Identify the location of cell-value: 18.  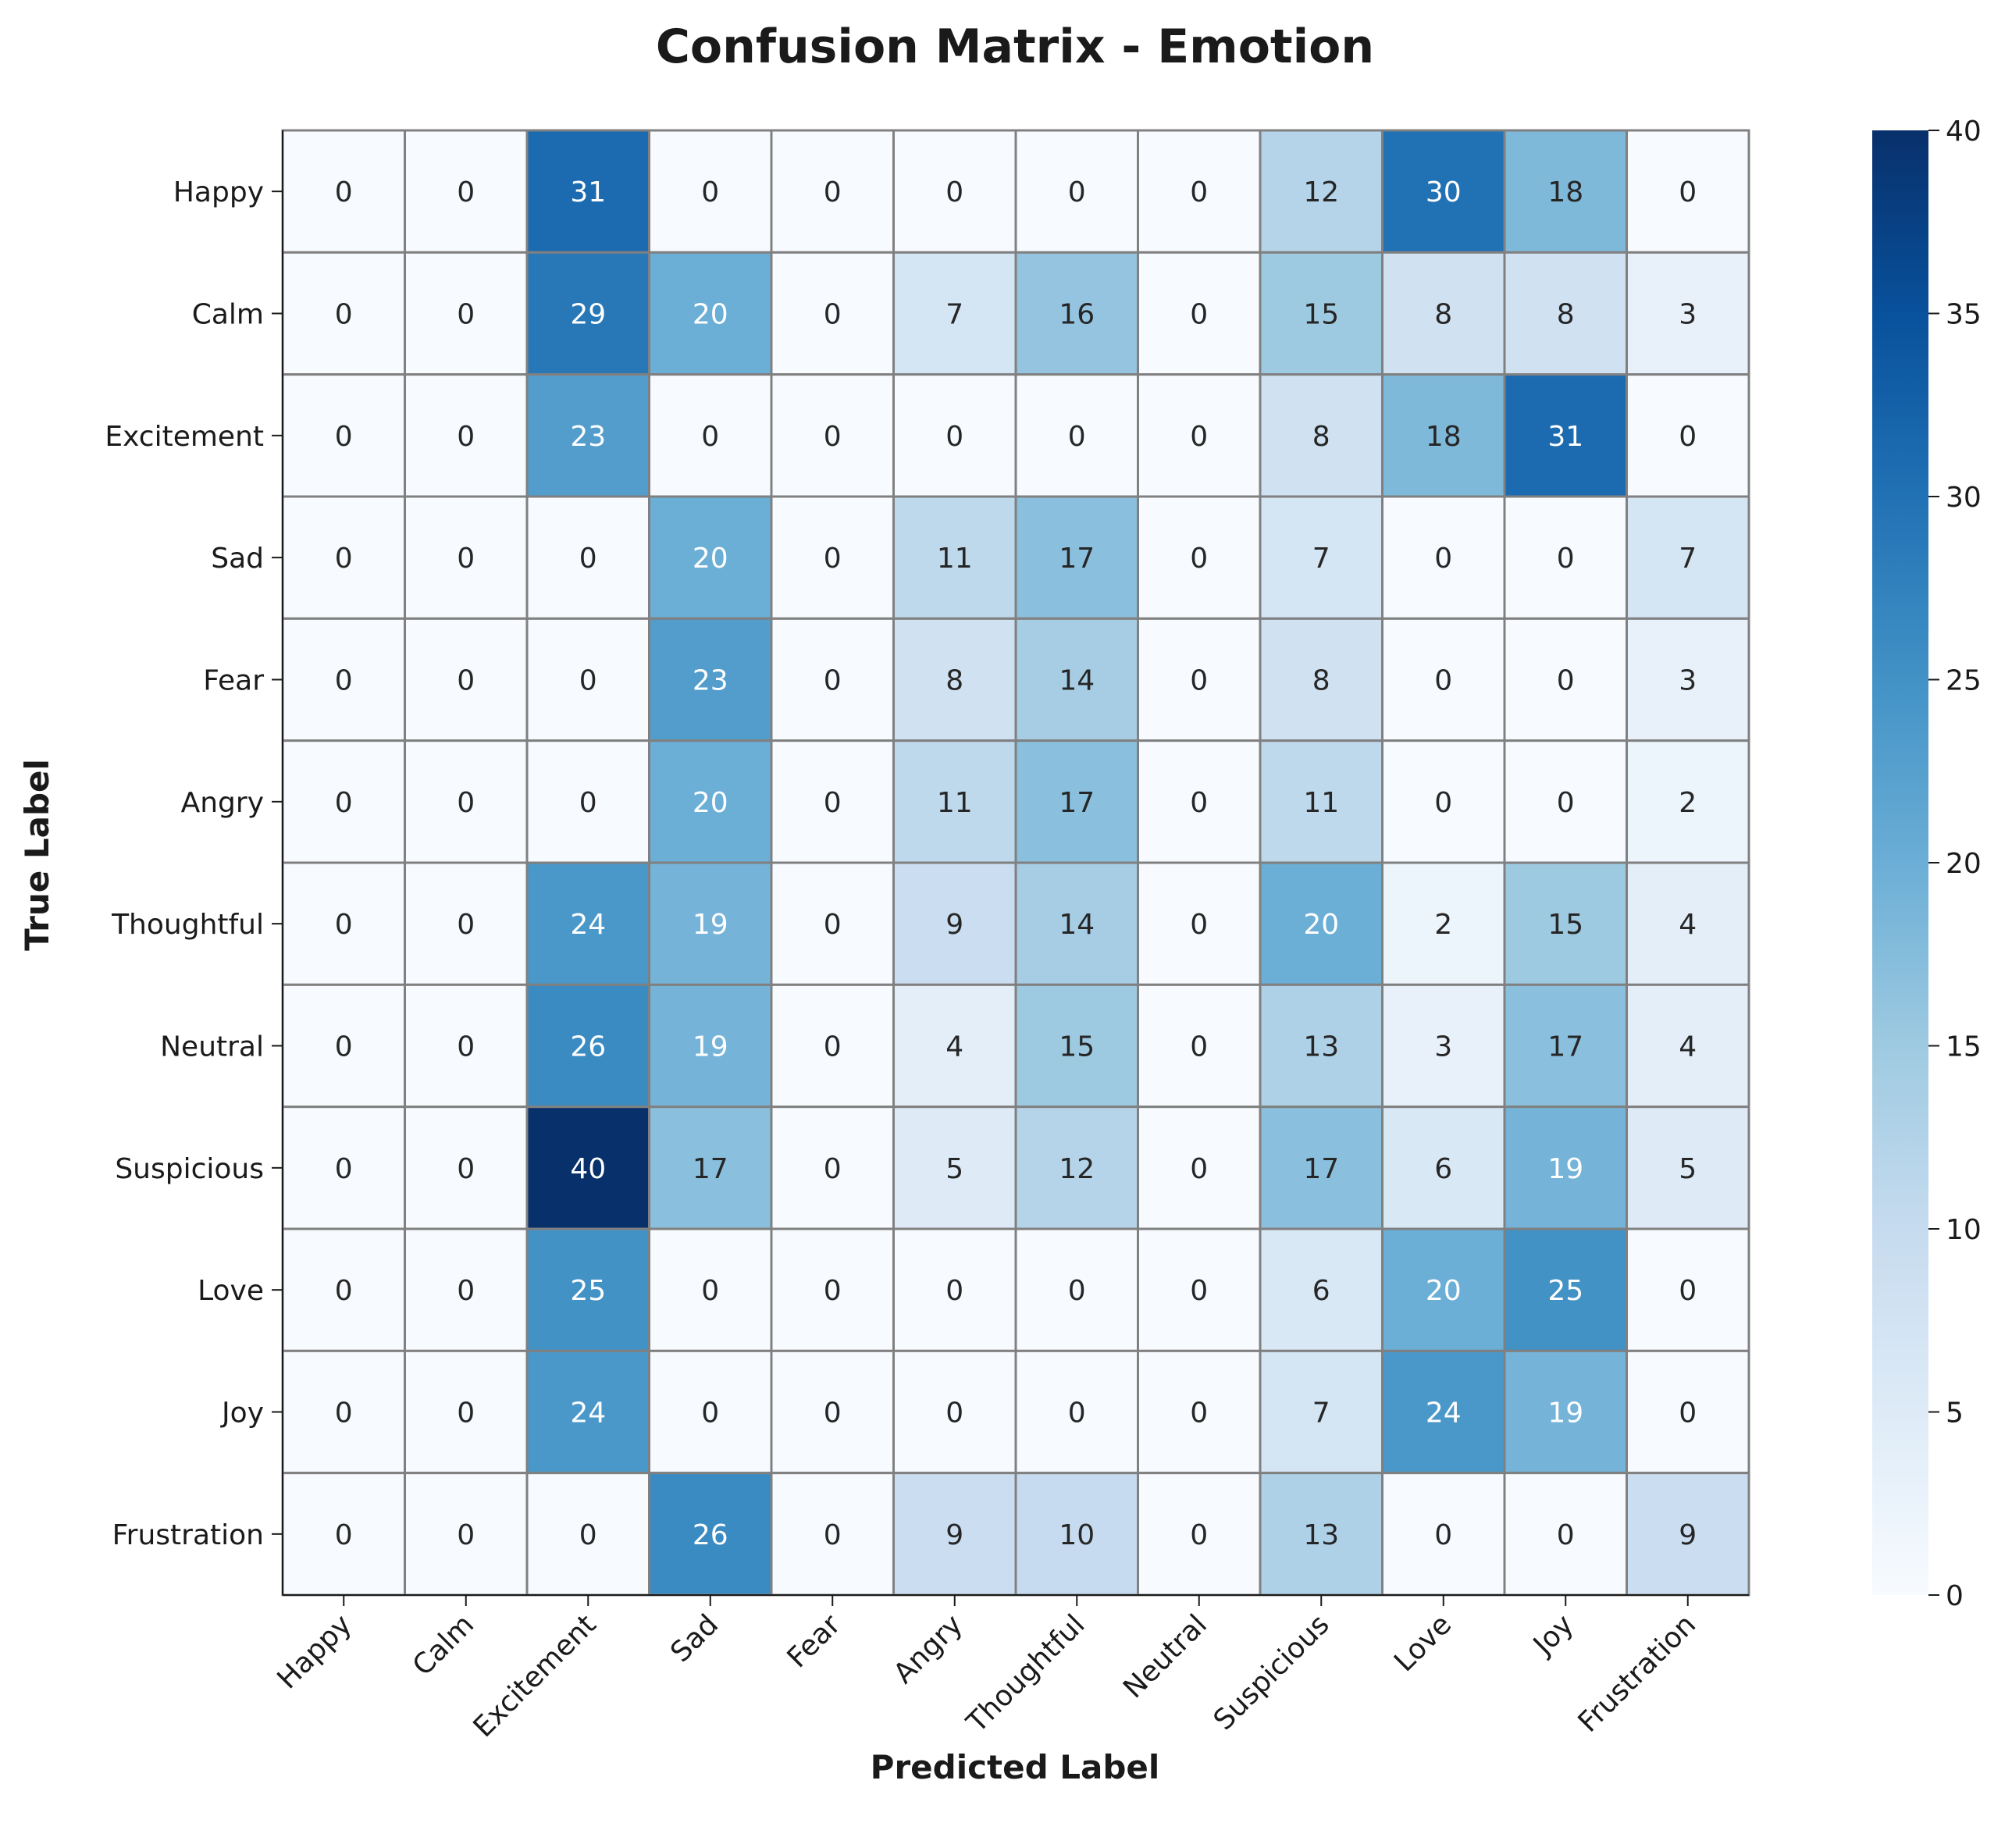
(1565, 192).